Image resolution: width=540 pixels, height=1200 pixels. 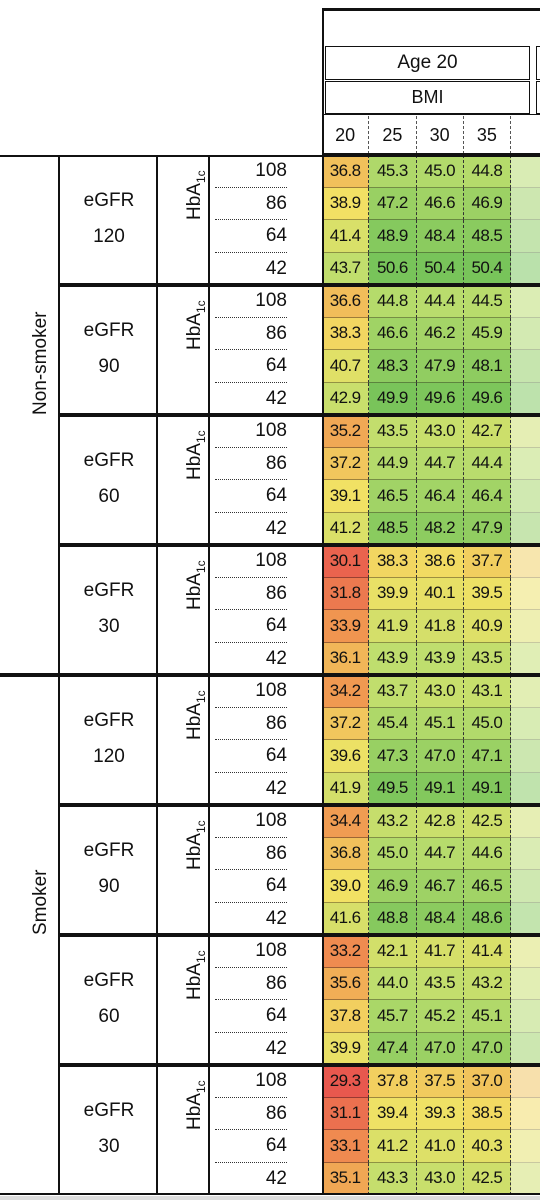 What do you see at coordinates (487, 1146) in the screenshot?
I see `heat-cell: 40.3` at bounding box center [487, 1146].